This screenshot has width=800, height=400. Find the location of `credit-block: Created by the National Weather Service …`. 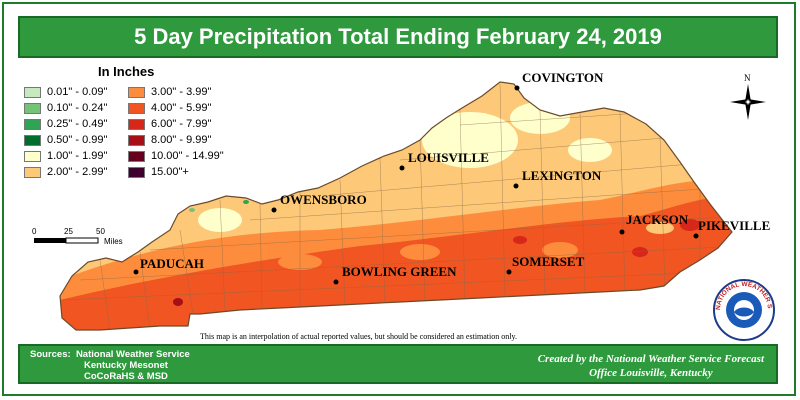

credit-block: Created by the National Weather Service … is located at coordinates (651, 366).